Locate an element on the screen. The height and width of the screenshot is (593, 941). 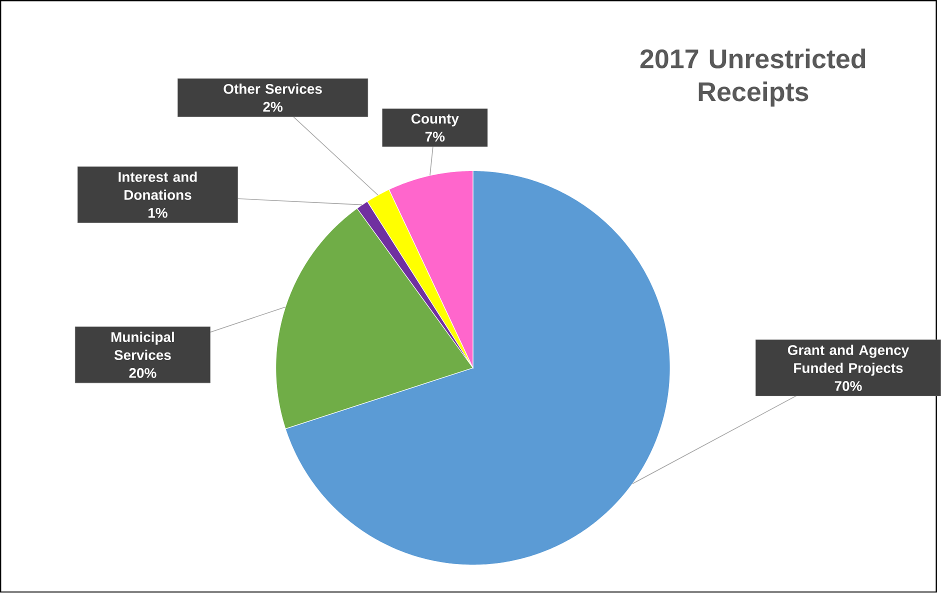
slice-label: Other Services is located at coordinates (273, 89).